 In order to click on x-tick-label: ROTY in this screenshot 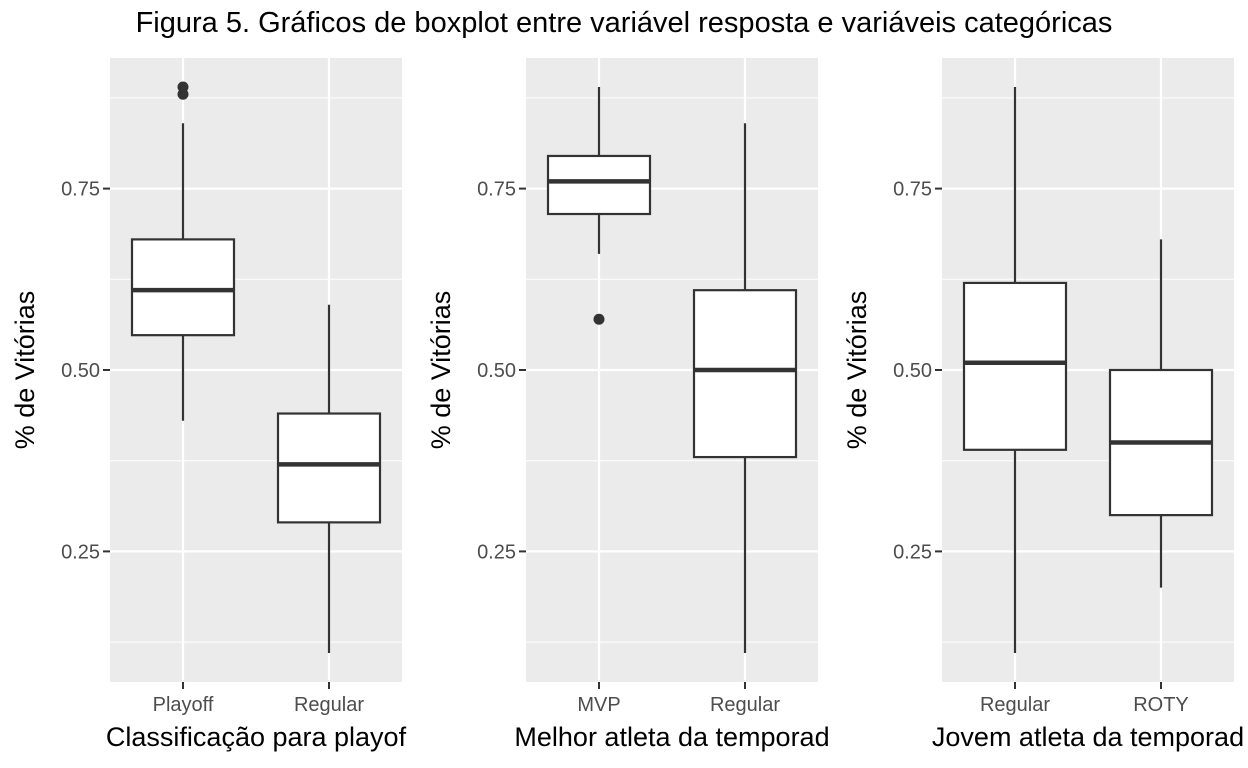, I will do `click(1161, 705)`.